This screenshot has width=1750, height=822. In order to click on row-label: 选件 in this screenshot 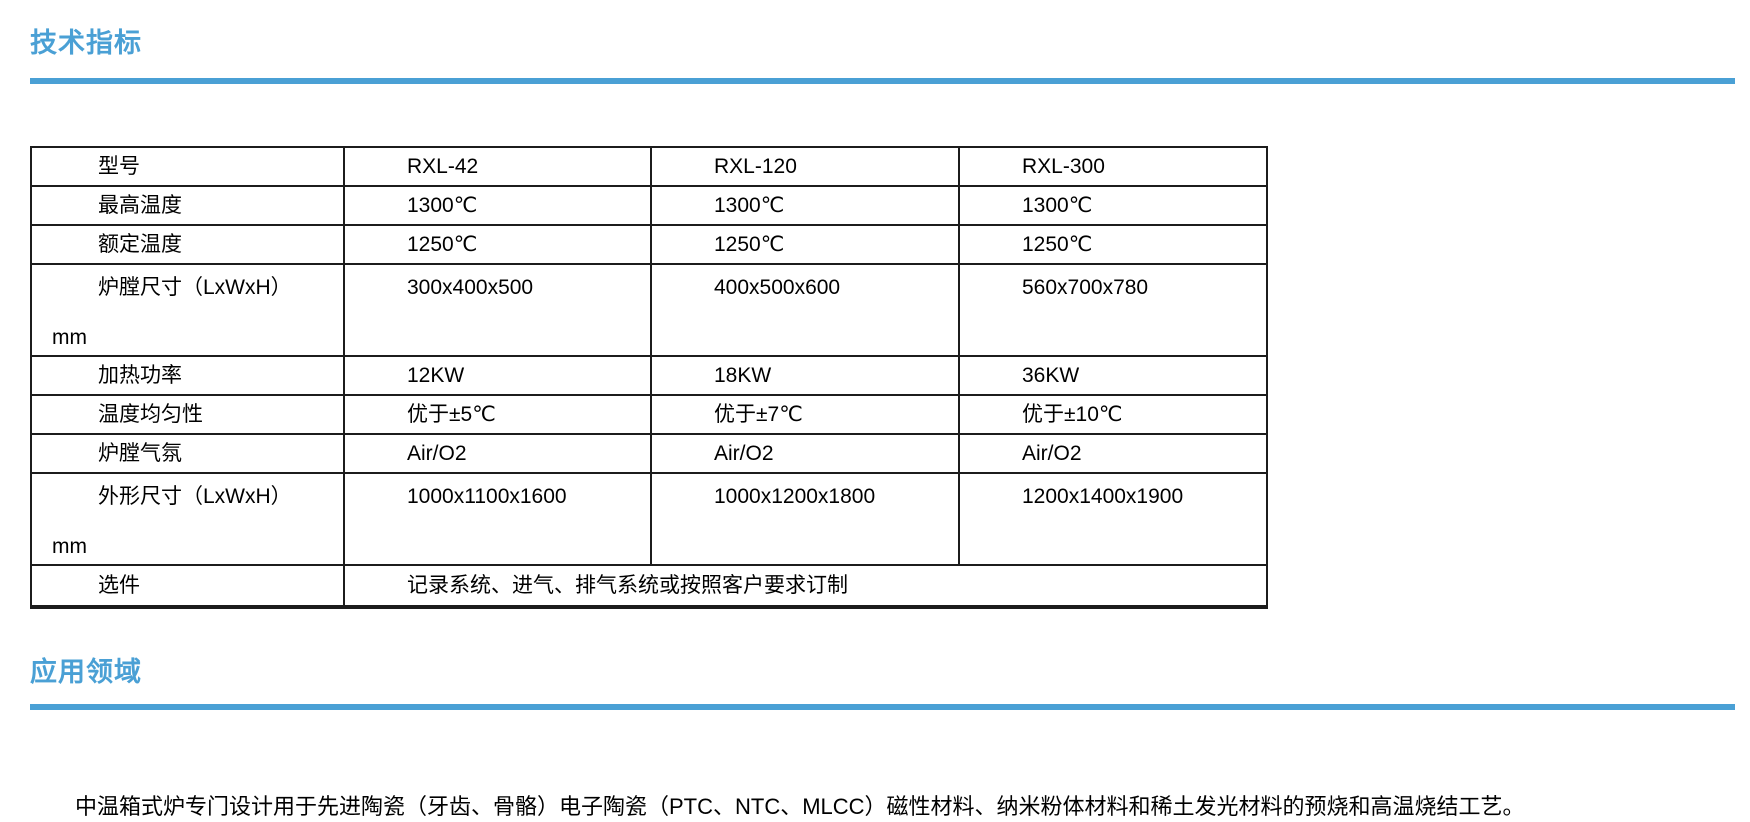, I will do `click(187, 586)`.